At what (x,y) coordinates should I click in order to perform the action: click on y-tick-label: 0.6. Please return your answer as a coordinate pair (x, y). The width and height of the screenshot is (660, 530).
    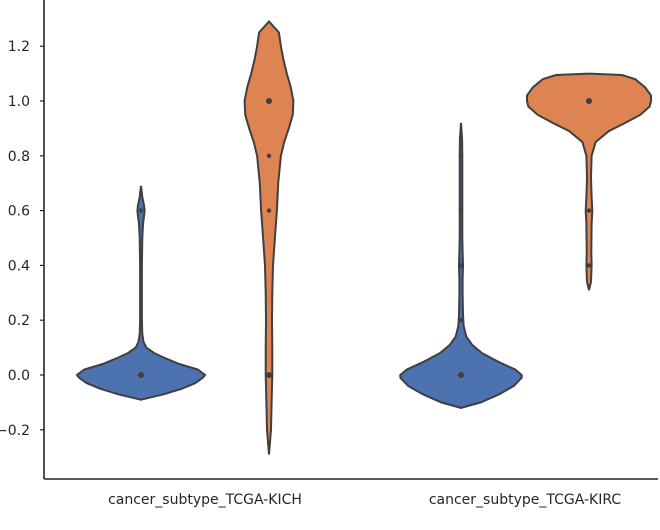
    Looking at the image, I should click on (19, 212).